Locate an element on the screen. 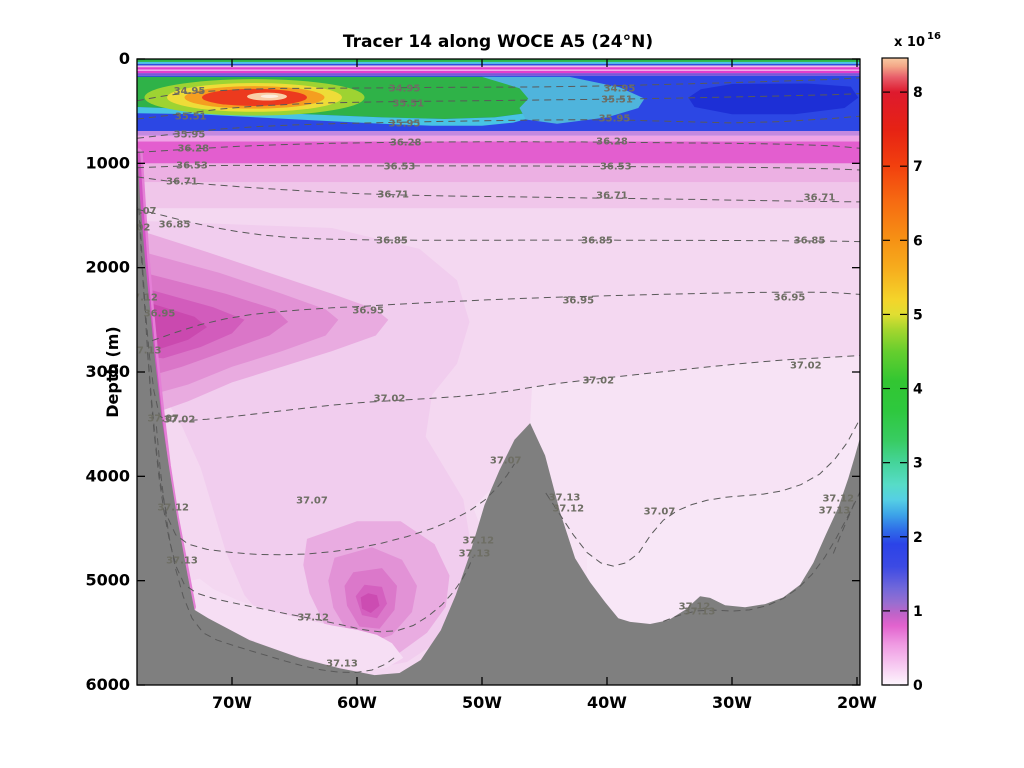  contour-line-35.51 is located at coordinates (498, 106).